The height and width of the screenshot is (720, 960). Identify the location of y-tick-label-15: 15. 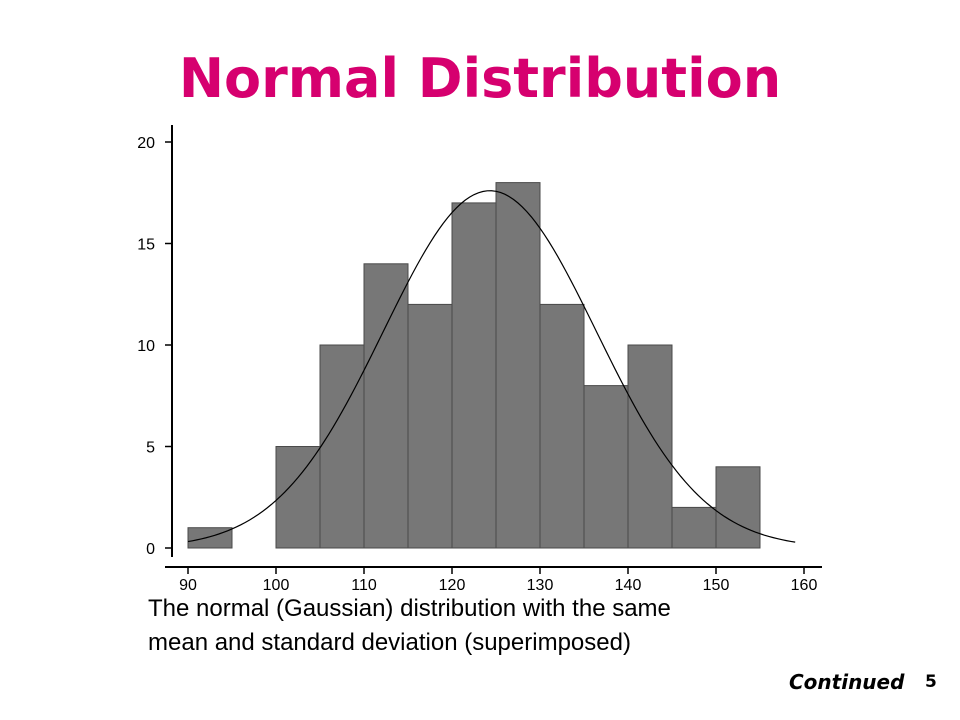
(146, 245).